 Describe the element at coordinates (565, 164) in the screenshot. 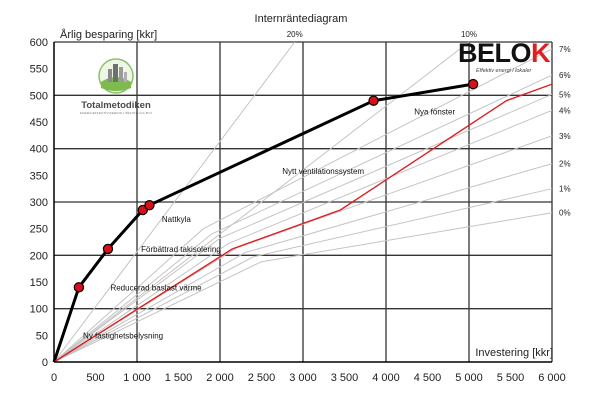

I see `right-rate-label: 2%` at that location.